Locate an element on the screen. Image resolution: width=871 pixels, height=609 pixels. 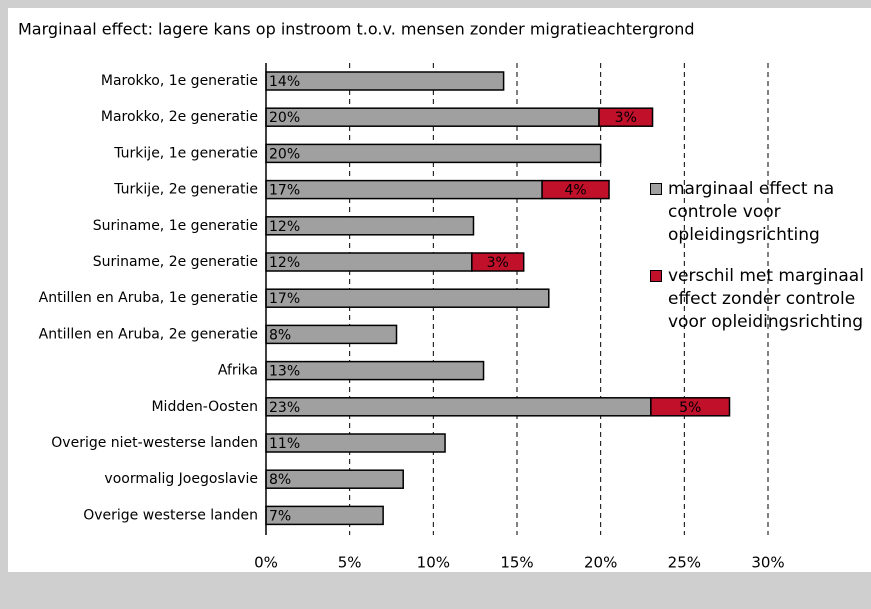
category-label: Midden-Oosten is located at coordinates (204, 407).